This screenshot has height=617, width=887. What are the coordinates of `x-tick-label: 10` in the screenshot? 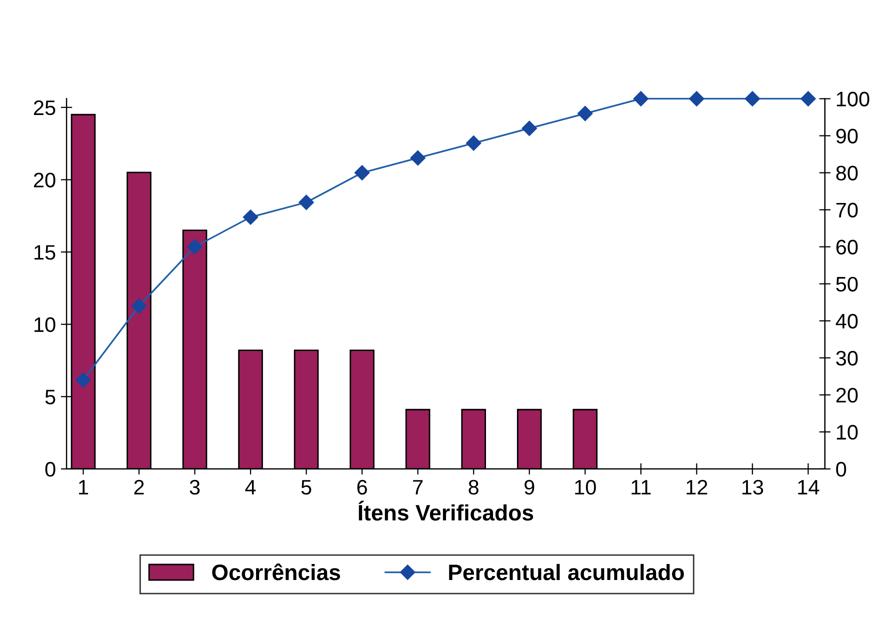 It's located at (585, 487).